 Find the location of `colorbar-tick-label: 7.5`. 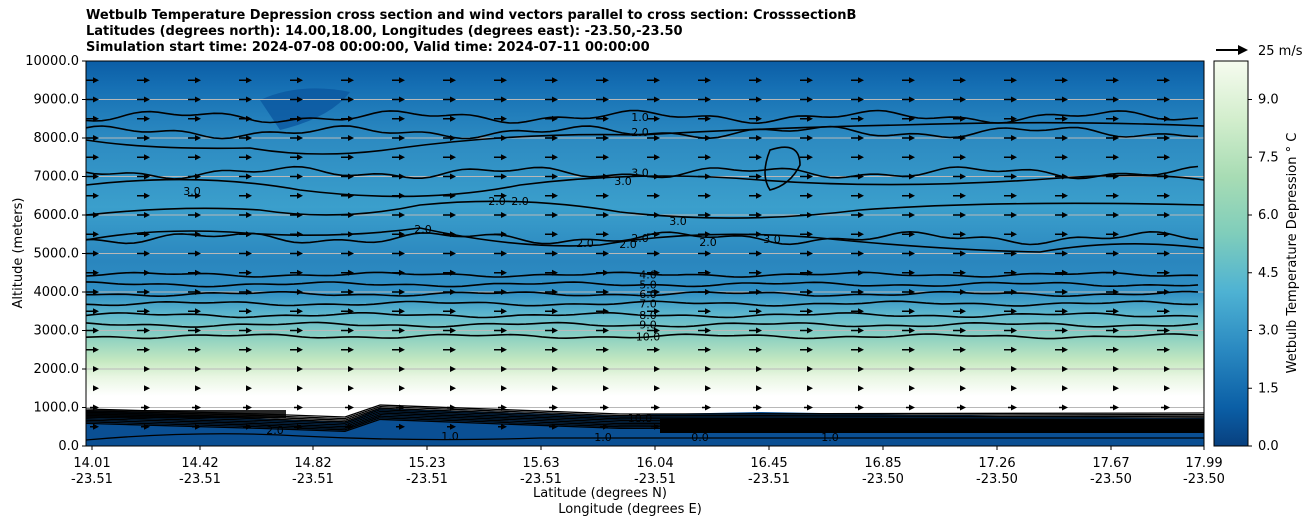

colorbar-tick-label: 7.5 is located at coordinates (1268, 157).